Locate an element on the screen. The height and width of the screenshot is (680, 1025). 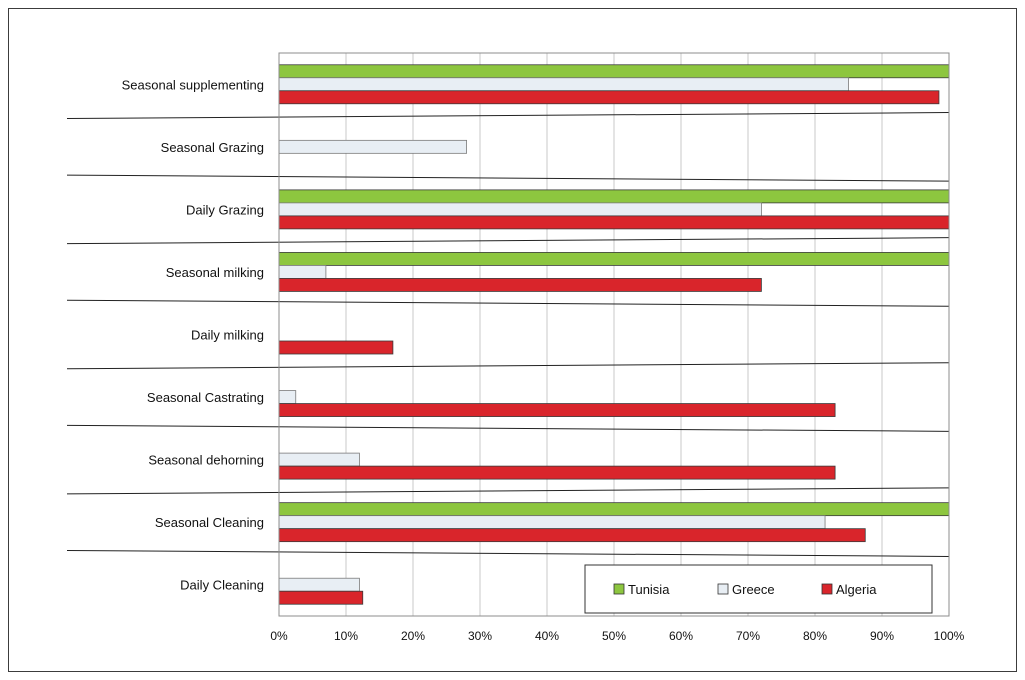
category-label: Seasonal Cleaning is located at coordinates (209, 522).